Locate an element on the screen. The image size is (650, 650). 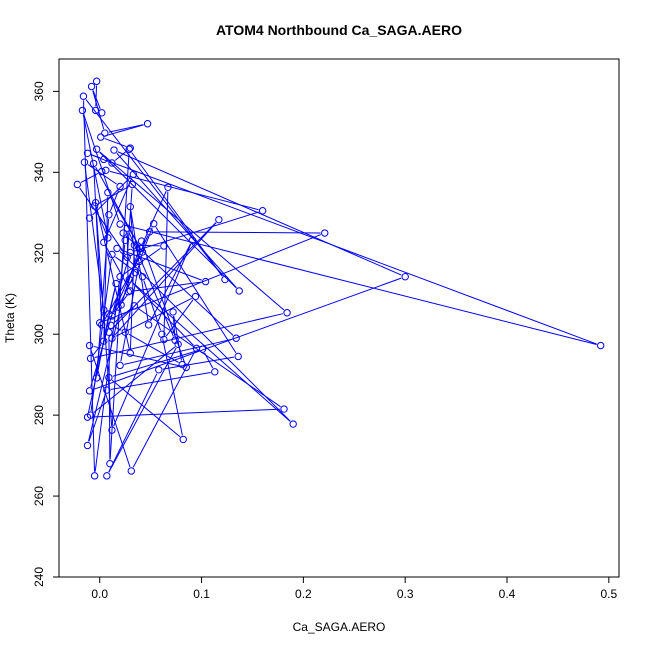
y-tick-label: 240 is located at coordinates (39, 577).